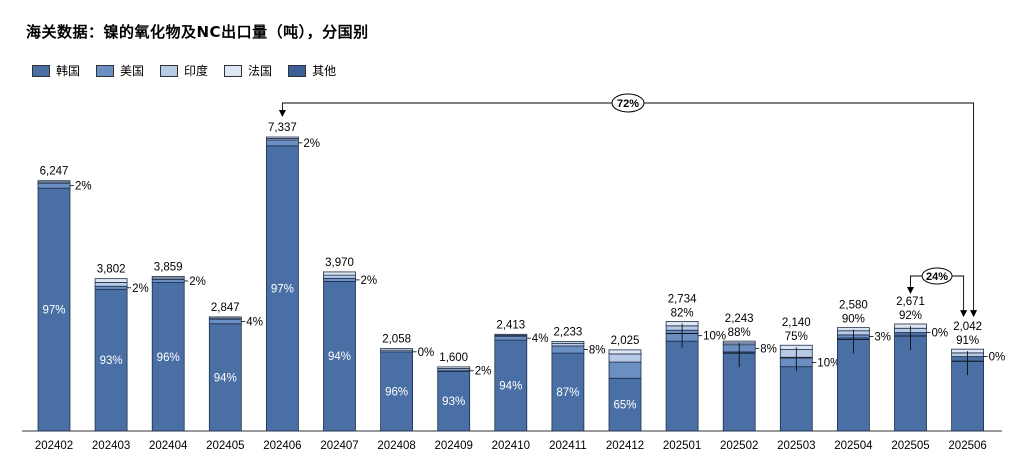 The width and height of the screenshot is (1024, 469). Describe the element at coordinates (739, 446) in the screenshot. I see `category-label-202502: 202502` at that location.